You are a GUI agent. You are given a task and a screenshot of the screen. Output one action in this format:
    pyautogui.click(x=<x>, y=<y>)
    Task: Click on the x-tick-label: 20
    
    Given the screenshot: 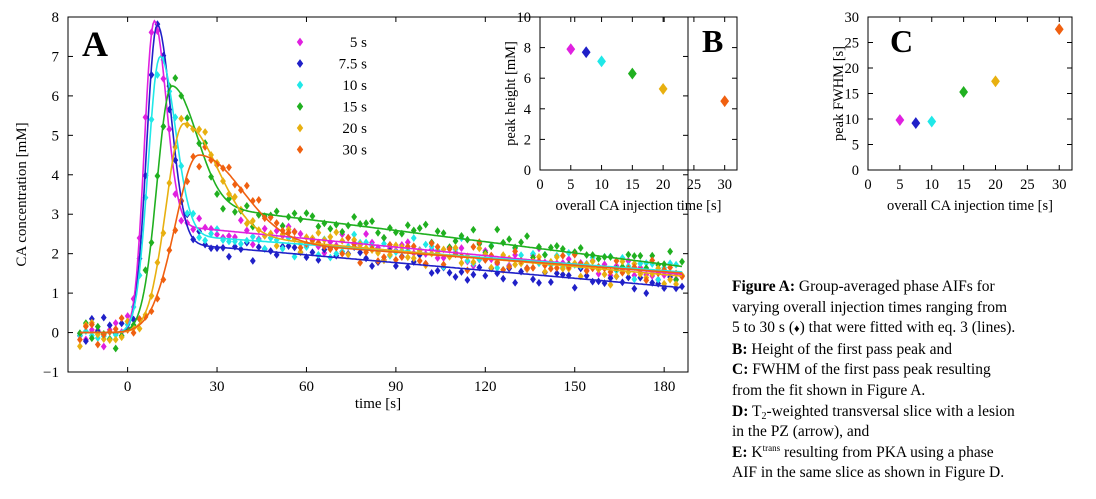 What is the action you would take?
    pyautogui.click(x=663, y=185)
    